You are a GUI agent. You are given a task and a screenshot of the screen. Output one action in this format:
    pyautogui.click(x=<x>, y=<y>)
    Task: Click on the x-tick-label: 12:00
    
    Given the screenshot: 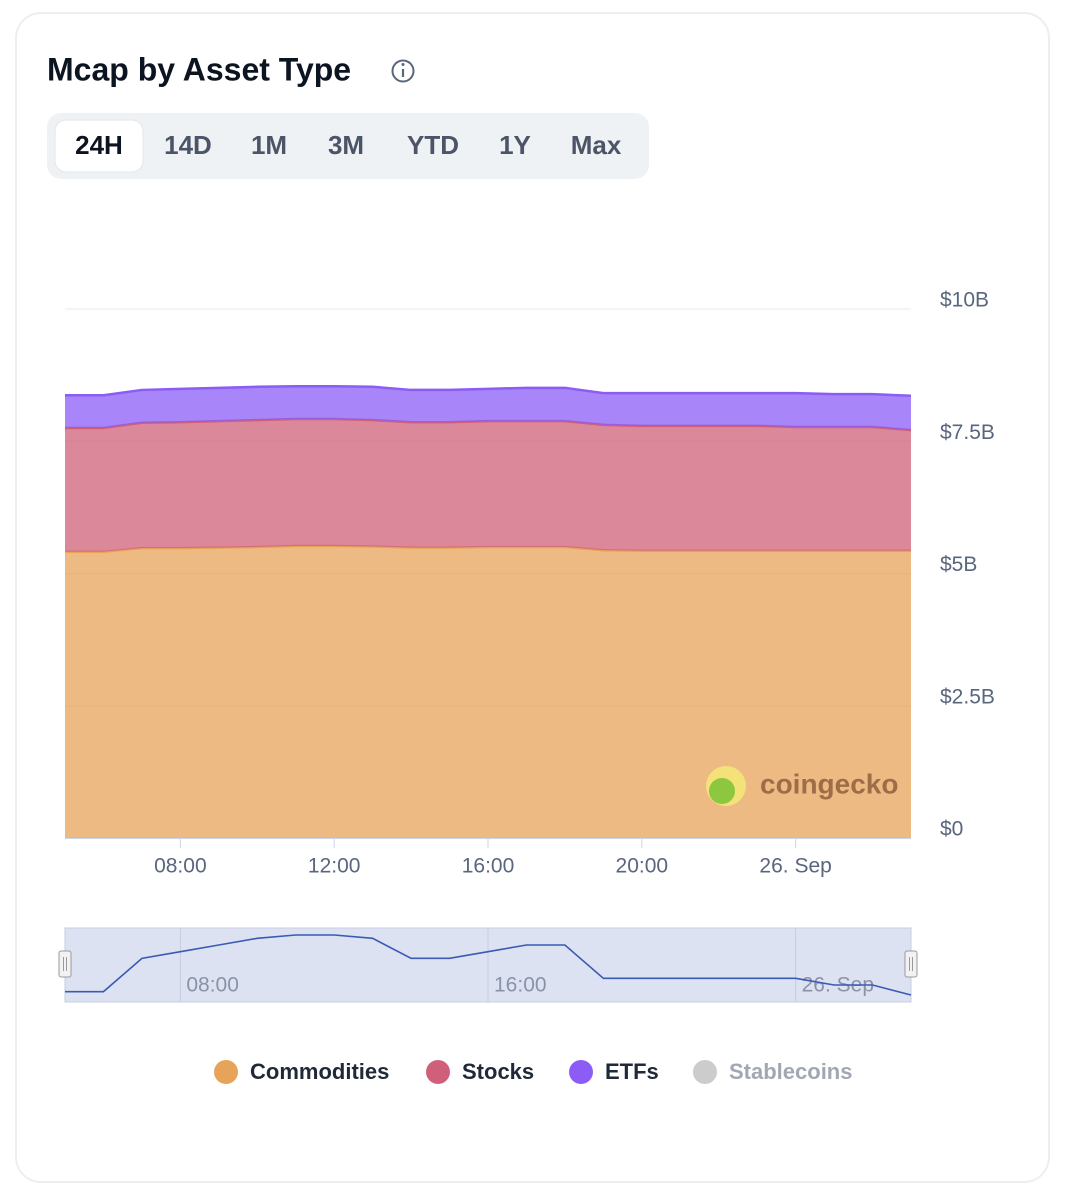 What is the action you would take?
    pyautogui.click(x=334, y=866)
    